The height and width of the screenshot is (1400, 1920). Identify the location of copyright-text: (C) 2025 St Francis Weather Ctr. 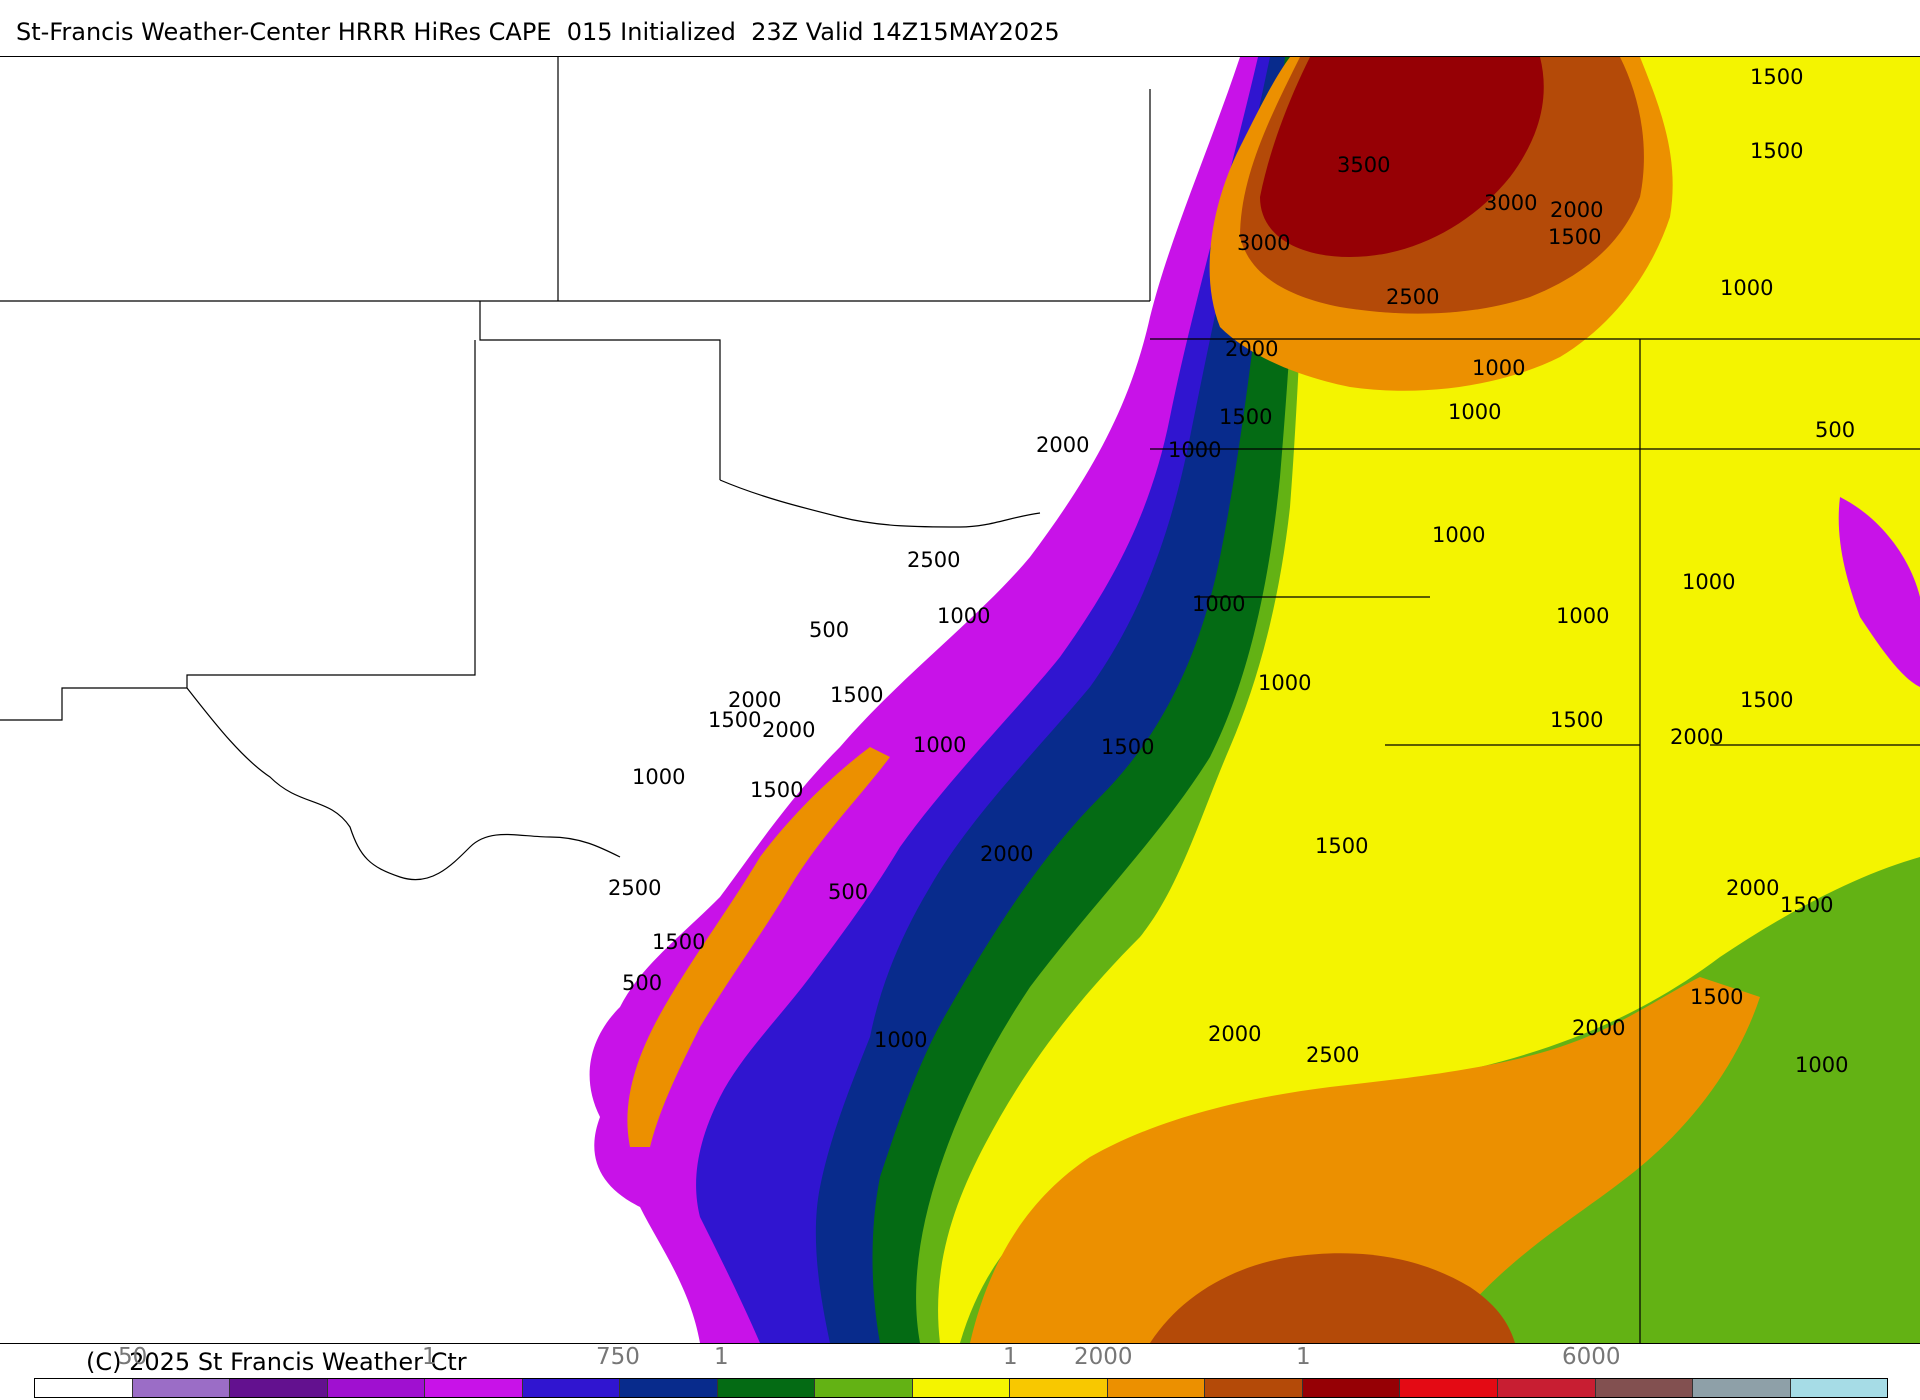
(276, 1362).